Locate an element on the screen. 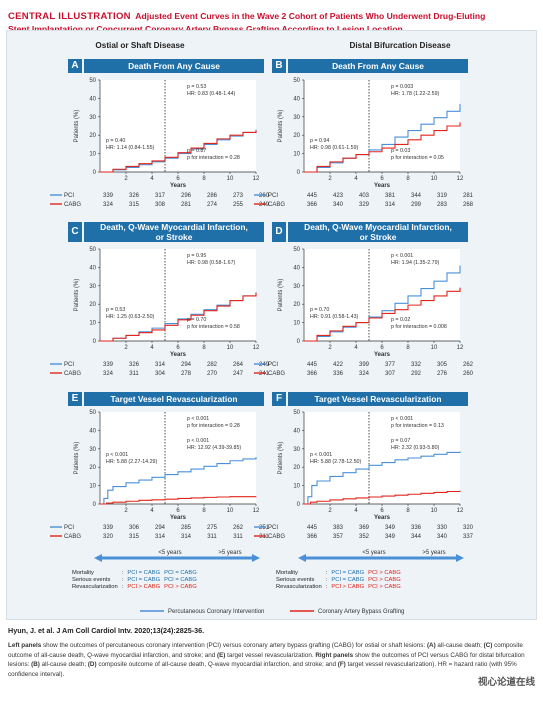  risk-value: 278 is located at coordinates (186, 374).